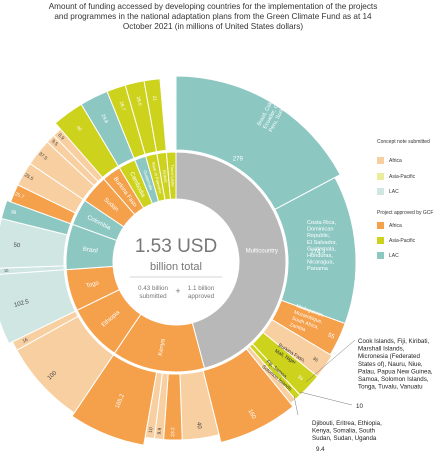 The width and height of the screenshot is (437, 461). I want to click on inner-label-multicountry: Multicountry, so click(262, 251).